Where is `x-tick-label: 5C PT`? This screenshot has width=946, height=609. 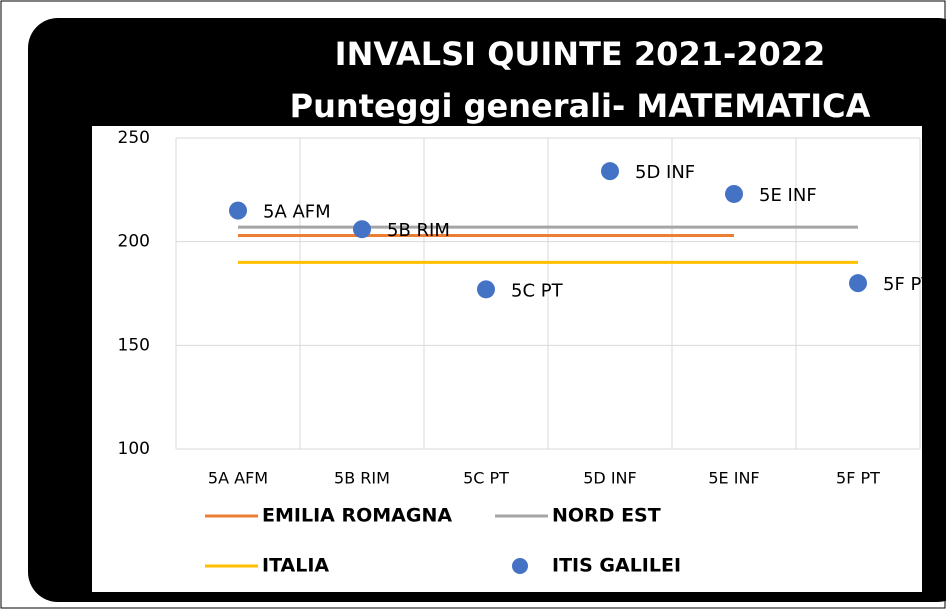
x-tick-label: 5C PT is located at coordinates (486, 478).